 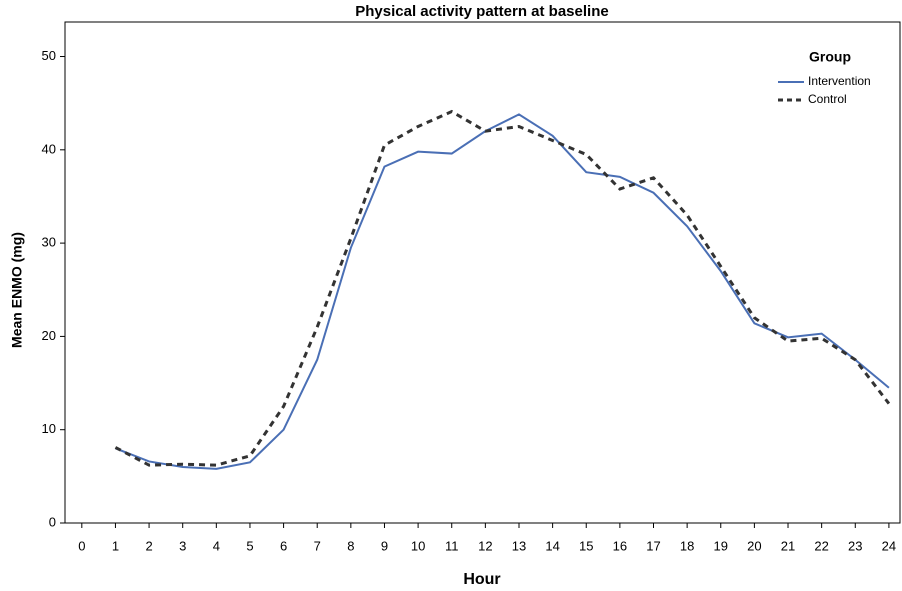 I want to click on y-tick-label: 20, so click(x=49, y=335).